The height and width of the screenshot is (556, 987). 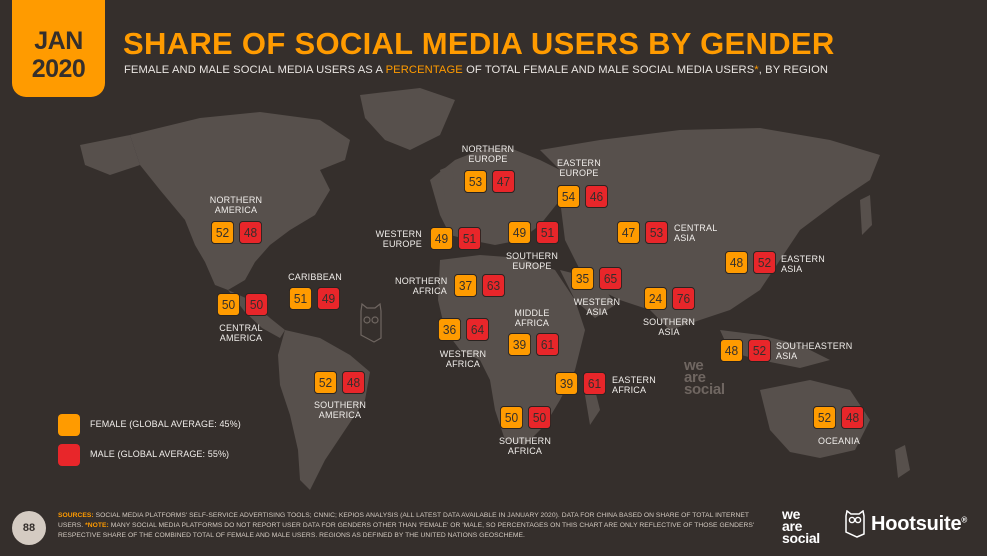 I want to click on female-value-northern-america: 52, so click(x=222, y=232).